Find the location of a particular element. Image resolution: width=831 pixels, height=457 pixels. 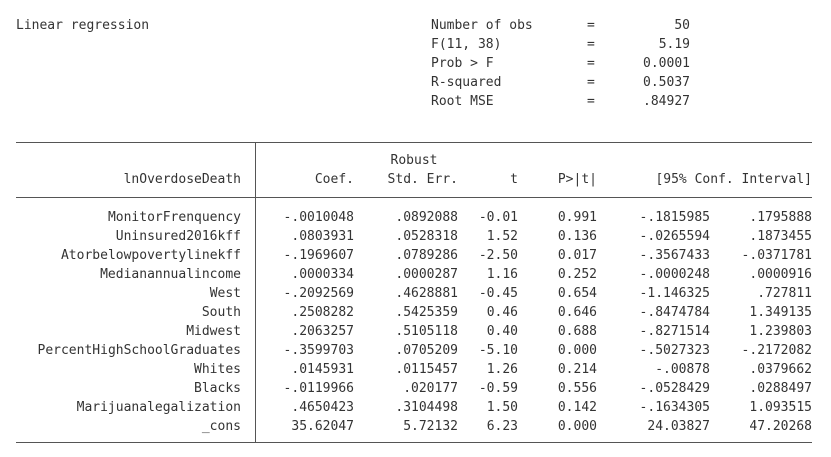

regression-title: Linear regression is located at coordinates (83, 25).